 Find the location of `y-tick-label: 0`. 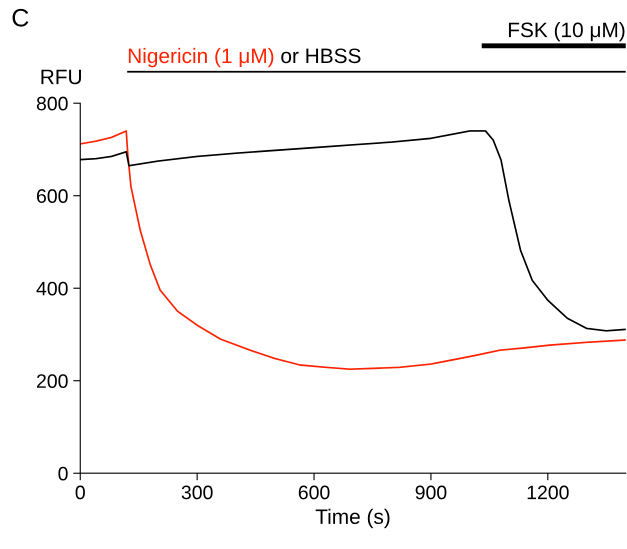

y-tick-label: 0 is located at coordinates (63, 473).